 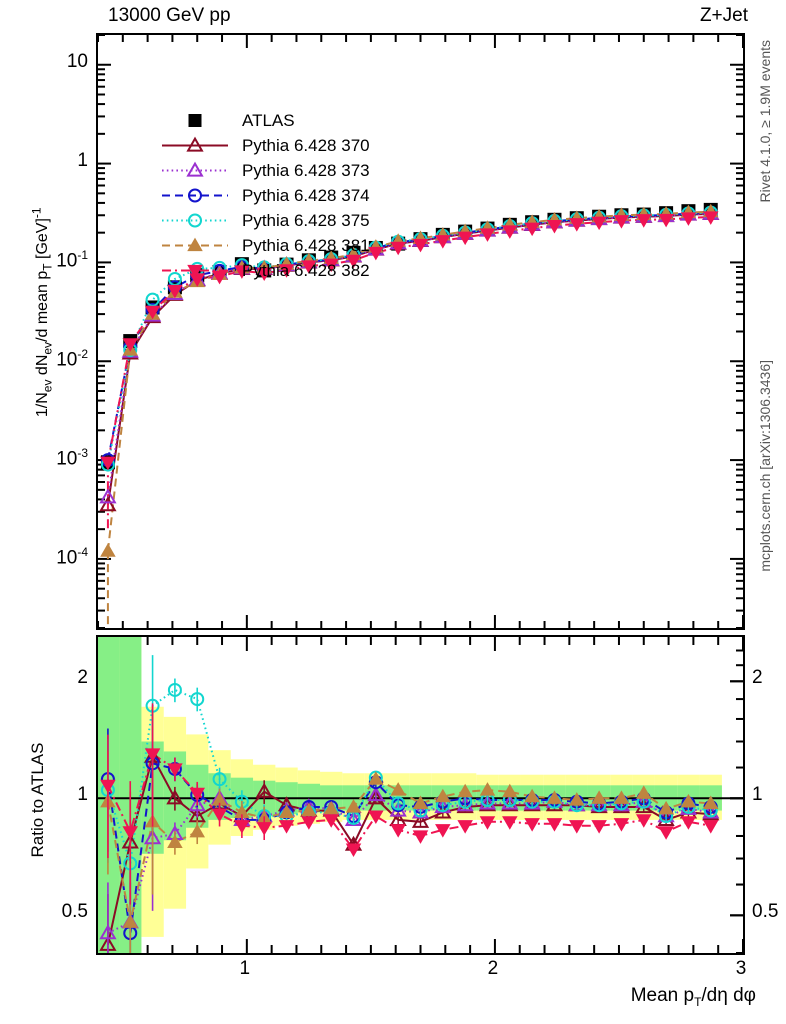 What do you see at coordinates (74, 912) in the screenshot?
I see `ratio-y-tick-label: 0.5` at bounding box center [74, 912].